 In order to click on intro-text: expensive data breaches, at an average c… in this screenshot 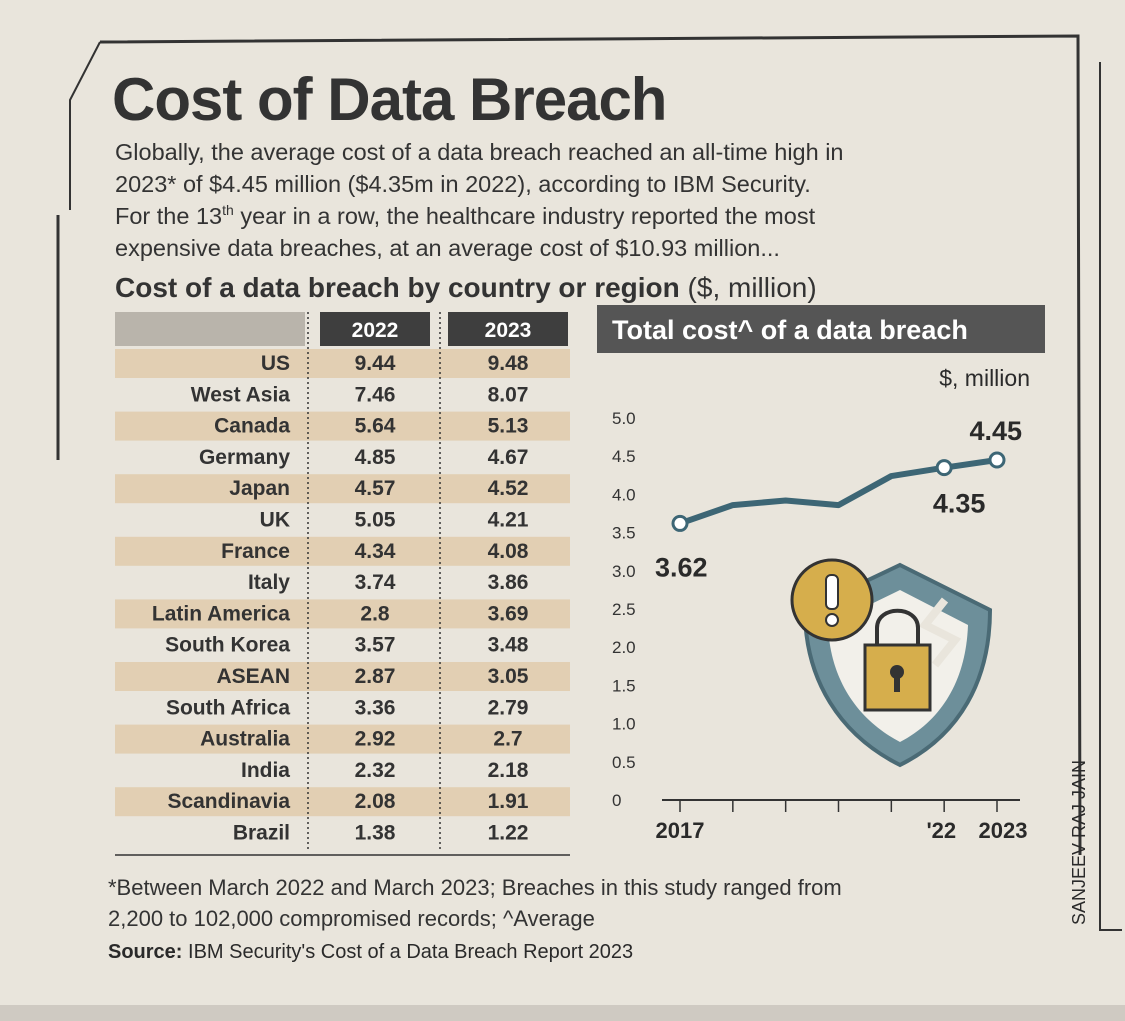, I will do `click(447, 248)`.